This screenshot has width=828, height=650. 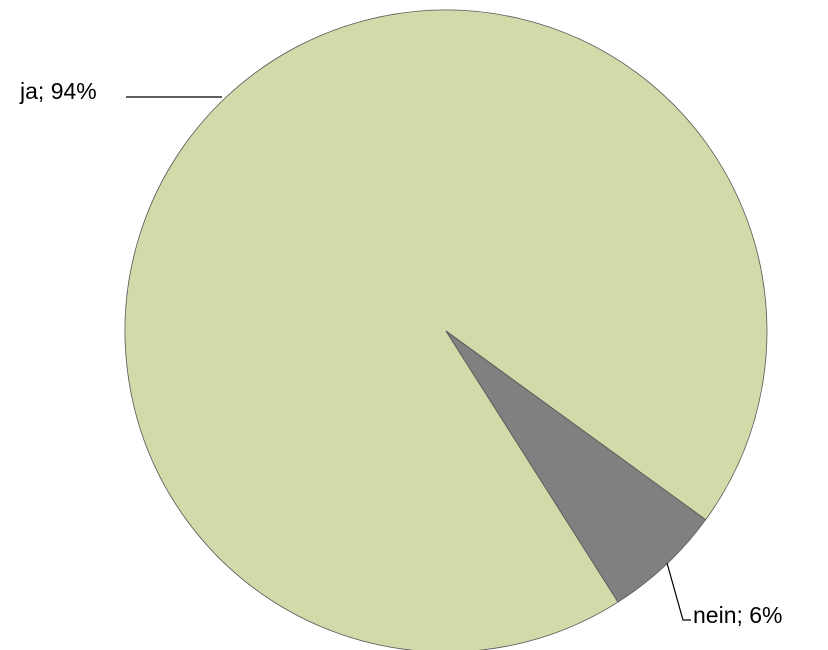 What do you see at coordinates (765, 615) in the screenshot?
I see `label-value: 6%` at bounding box center [765, 615].